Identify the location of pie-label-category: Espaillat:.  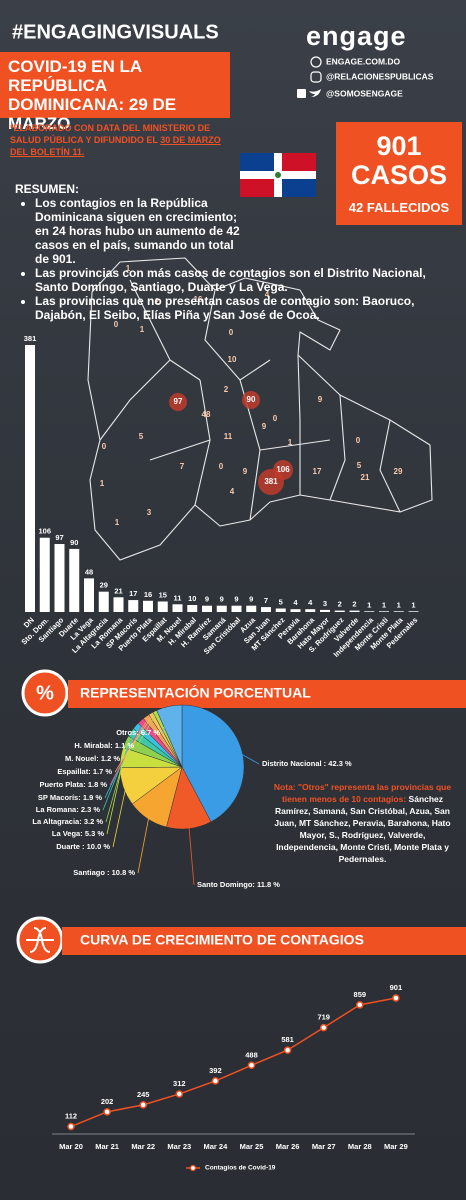
(73, 771).